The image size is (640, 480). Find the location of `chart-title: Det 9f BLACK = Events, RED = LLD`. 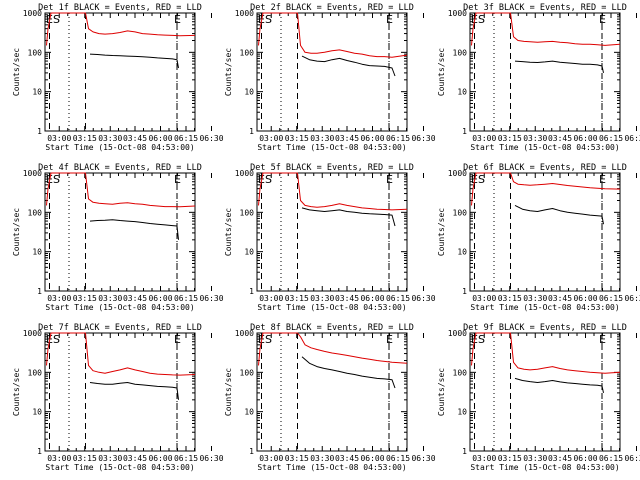

chart-title: Det 9f BLACK = Events, RED = LLD is located at coordinates (545, 328).